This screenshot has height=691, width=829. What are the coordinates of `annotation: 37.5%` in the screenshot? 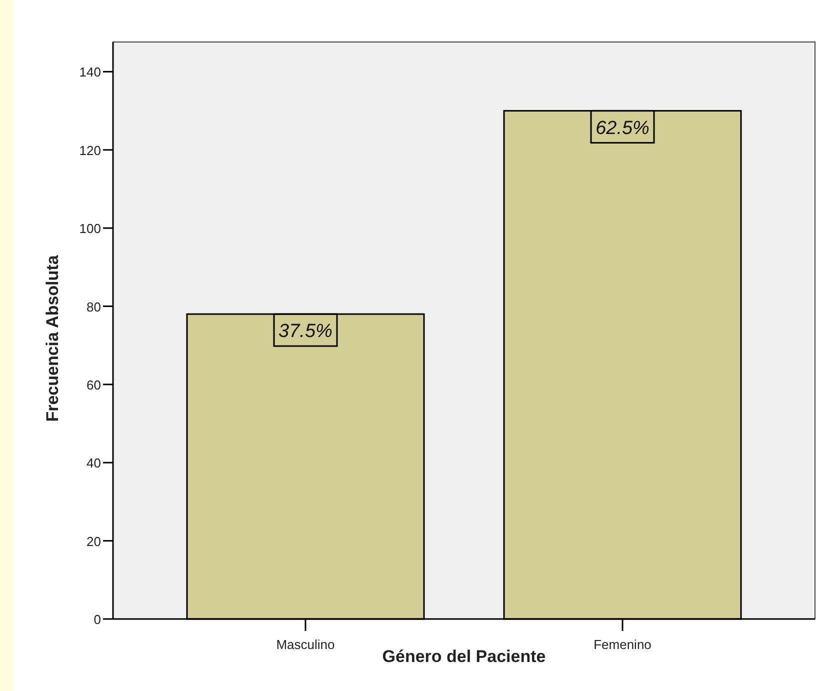 It's located at (305, 331).